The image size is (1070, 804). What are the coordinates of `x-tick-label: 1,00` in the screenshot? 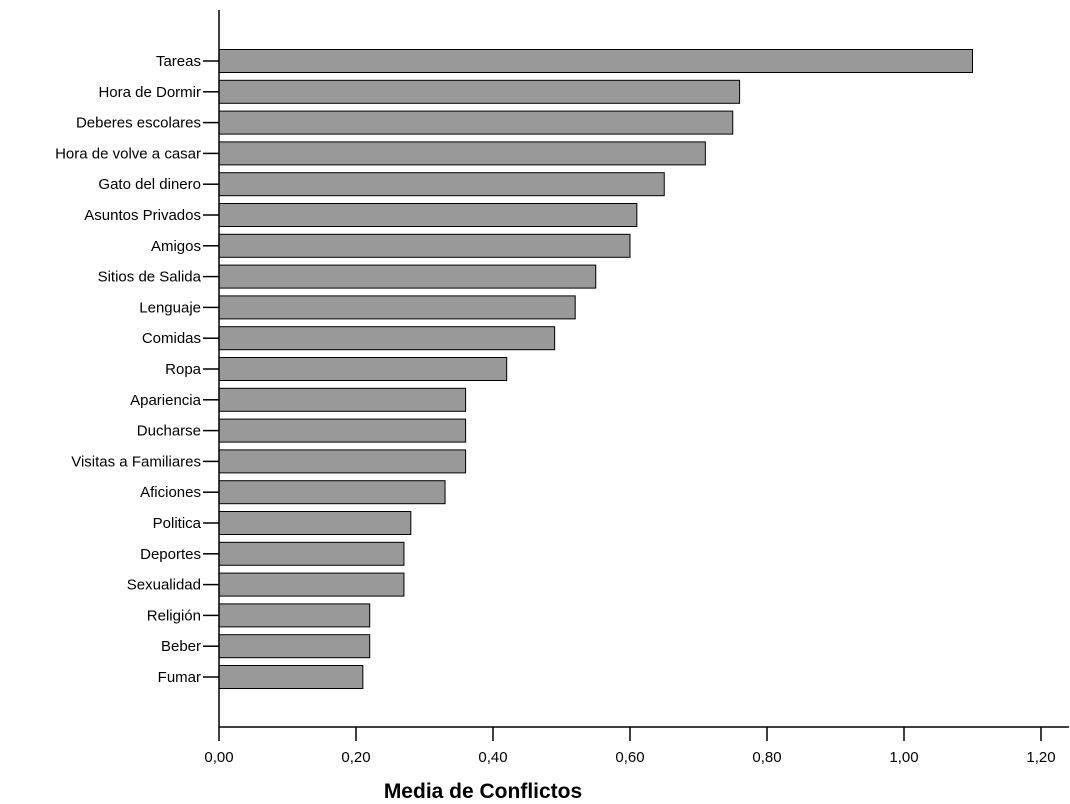 It's located at (903, 757).